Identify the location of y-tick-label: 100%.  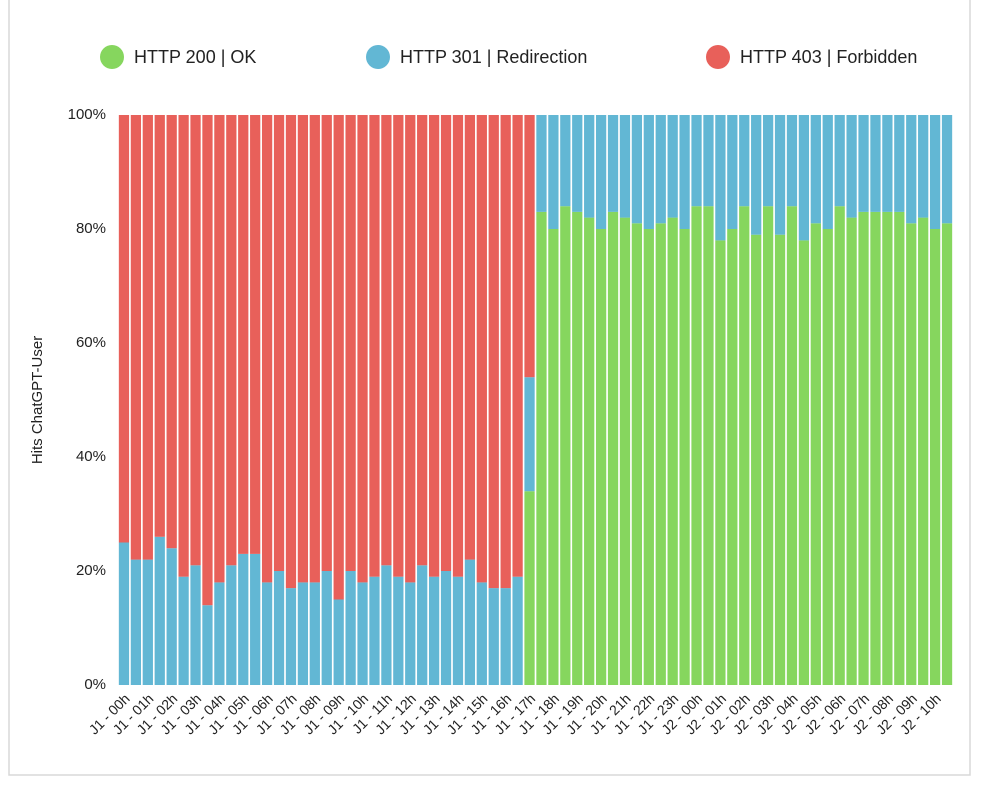
(87, 114).